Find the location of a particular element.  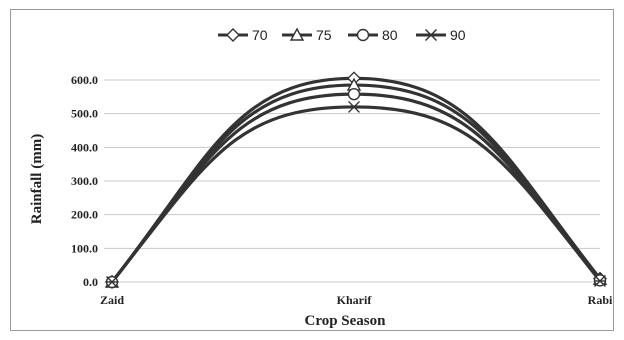

legend-item-70: 70 is located at coordinates (243, 35).